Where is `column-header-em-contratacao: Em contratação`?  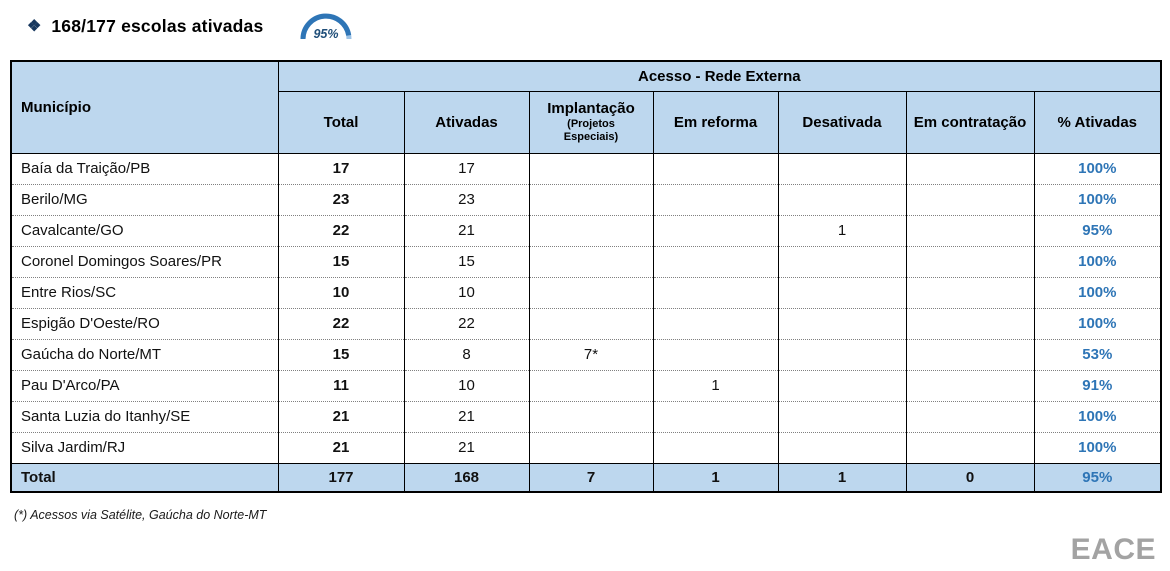 column-header-em-contratacao: Em contratação is located at coordinates (970, 122).